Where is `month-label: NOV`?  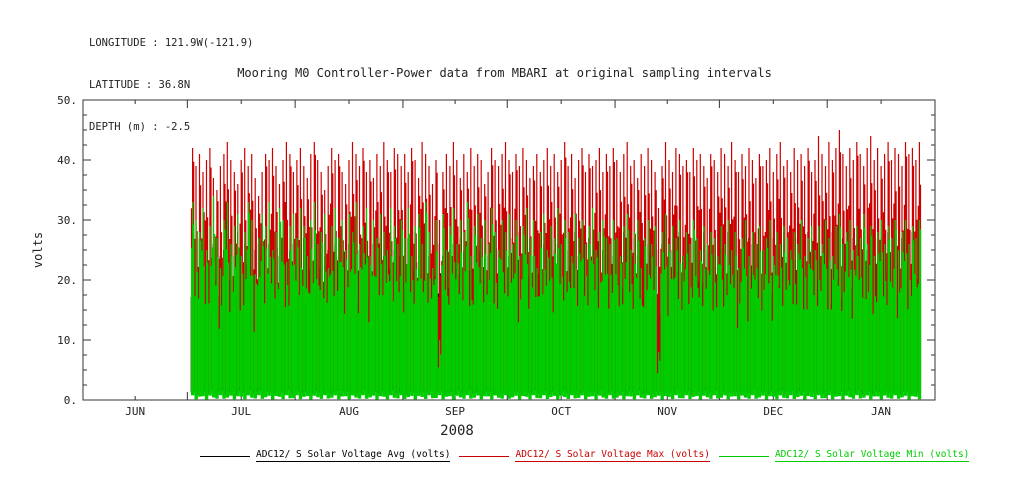 month-label: NOV is located at coordinates (667, 411).